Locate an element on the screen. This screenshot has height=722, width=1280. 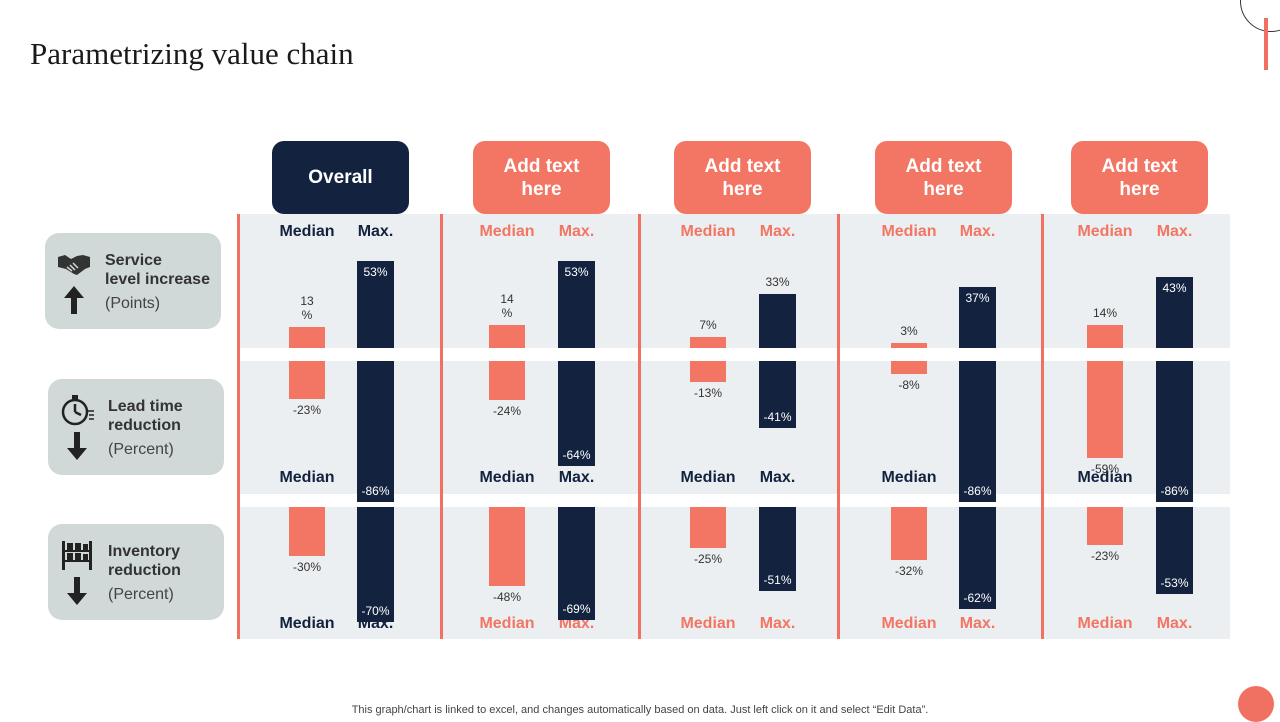
median-value-label: 14% is located at coordinates (1105, 313).